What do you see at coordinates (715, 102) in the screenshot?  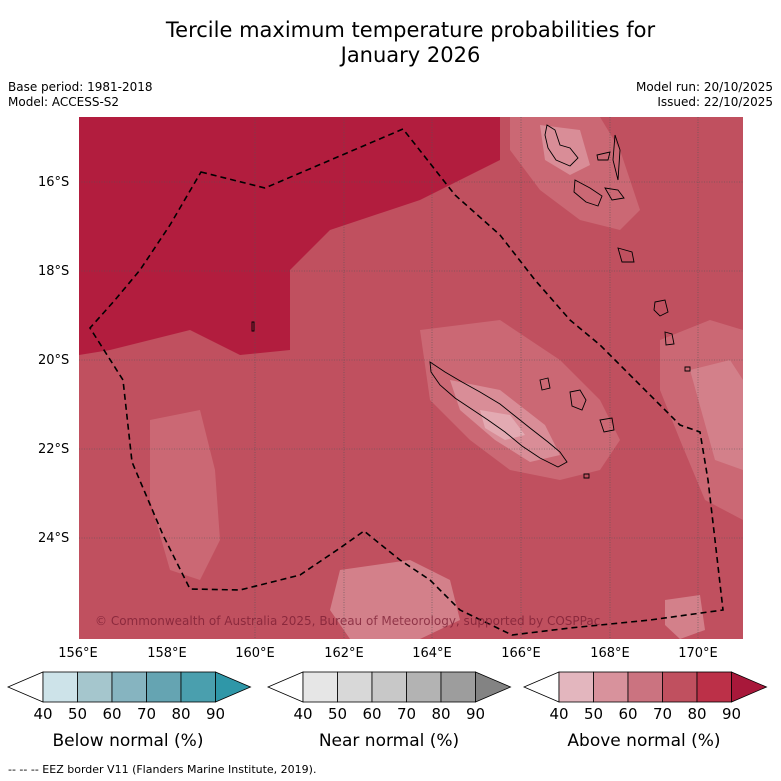 I see `issued-date: Issued: 22/10/2025` at bounding box center [715, 102].